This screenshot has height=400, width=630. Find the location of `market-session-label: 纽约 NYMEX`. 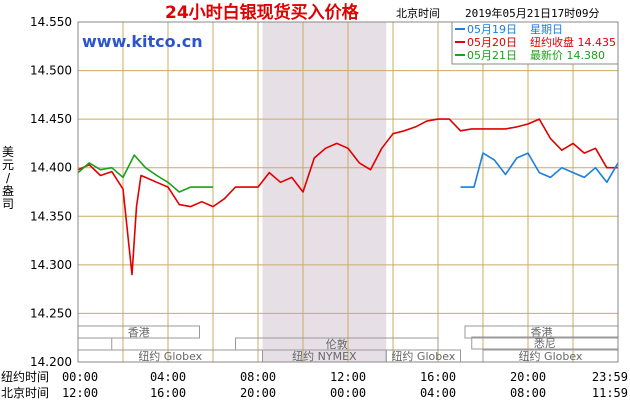

market-session-label: 纽约 NYMEX is located at coordinates (324, 356).